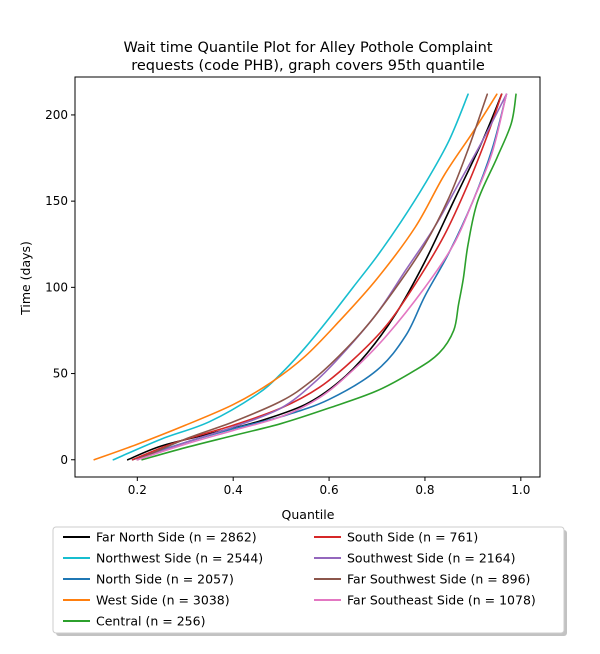  Describe the element at coordinates (520, 490) in the screenshot. I see `x-tick-label: 1.0` at that location.